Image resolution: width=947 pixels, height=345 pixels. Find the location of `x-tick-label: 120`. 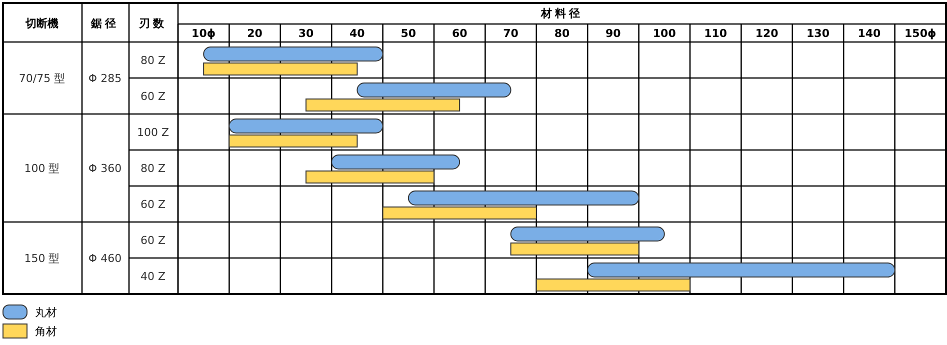

x-tick-label: 120 is located at coordinates (767, 33).